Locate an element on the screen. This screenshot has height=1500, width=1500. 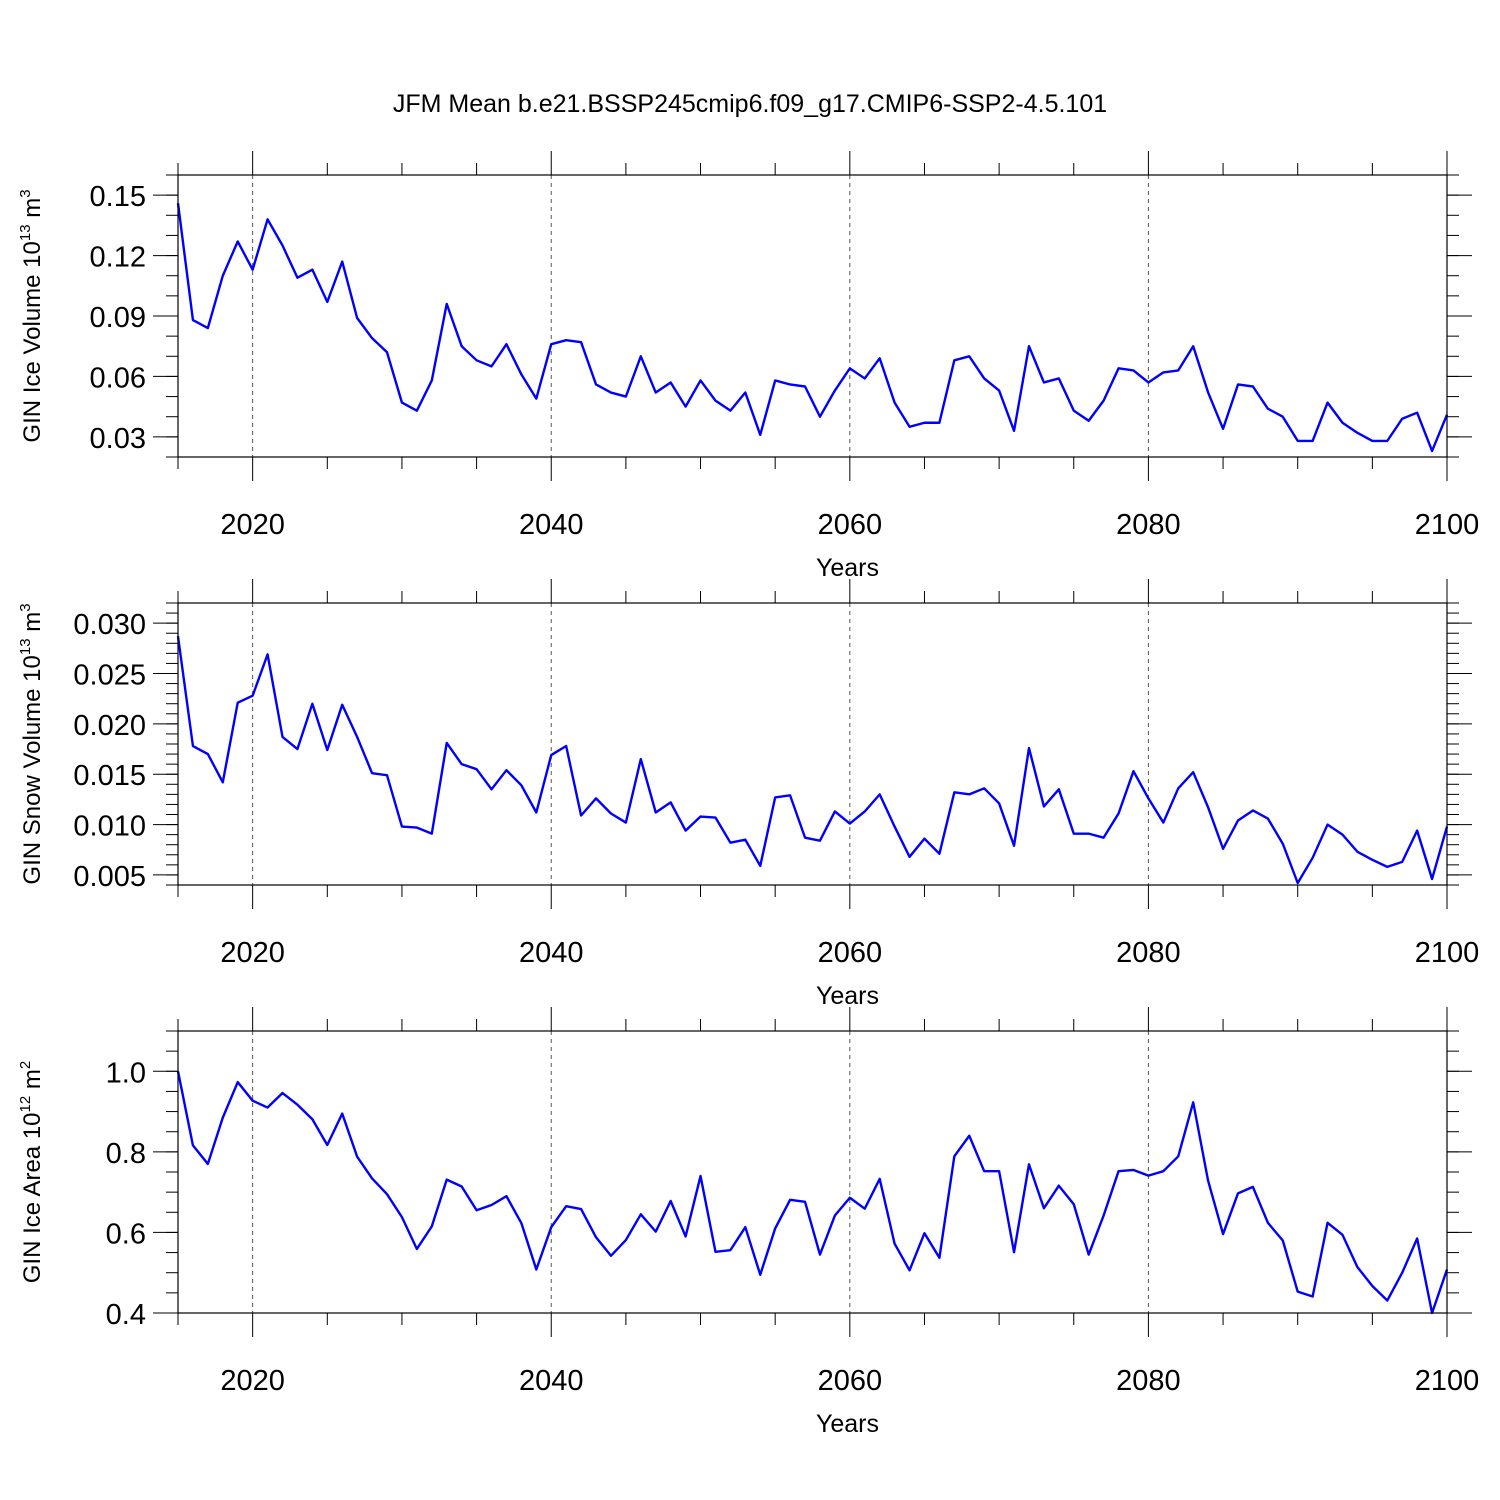
y-axis-label-base: GIN Snow Volume 10 is located at coordinates (32, 769).